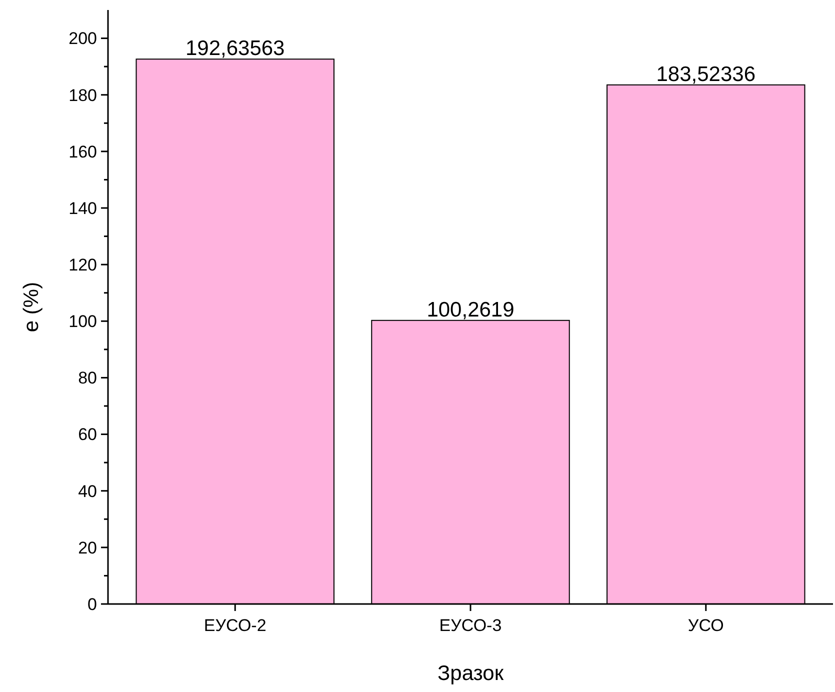  I want to click on x-tick-label: УСО, so click(706, 625).